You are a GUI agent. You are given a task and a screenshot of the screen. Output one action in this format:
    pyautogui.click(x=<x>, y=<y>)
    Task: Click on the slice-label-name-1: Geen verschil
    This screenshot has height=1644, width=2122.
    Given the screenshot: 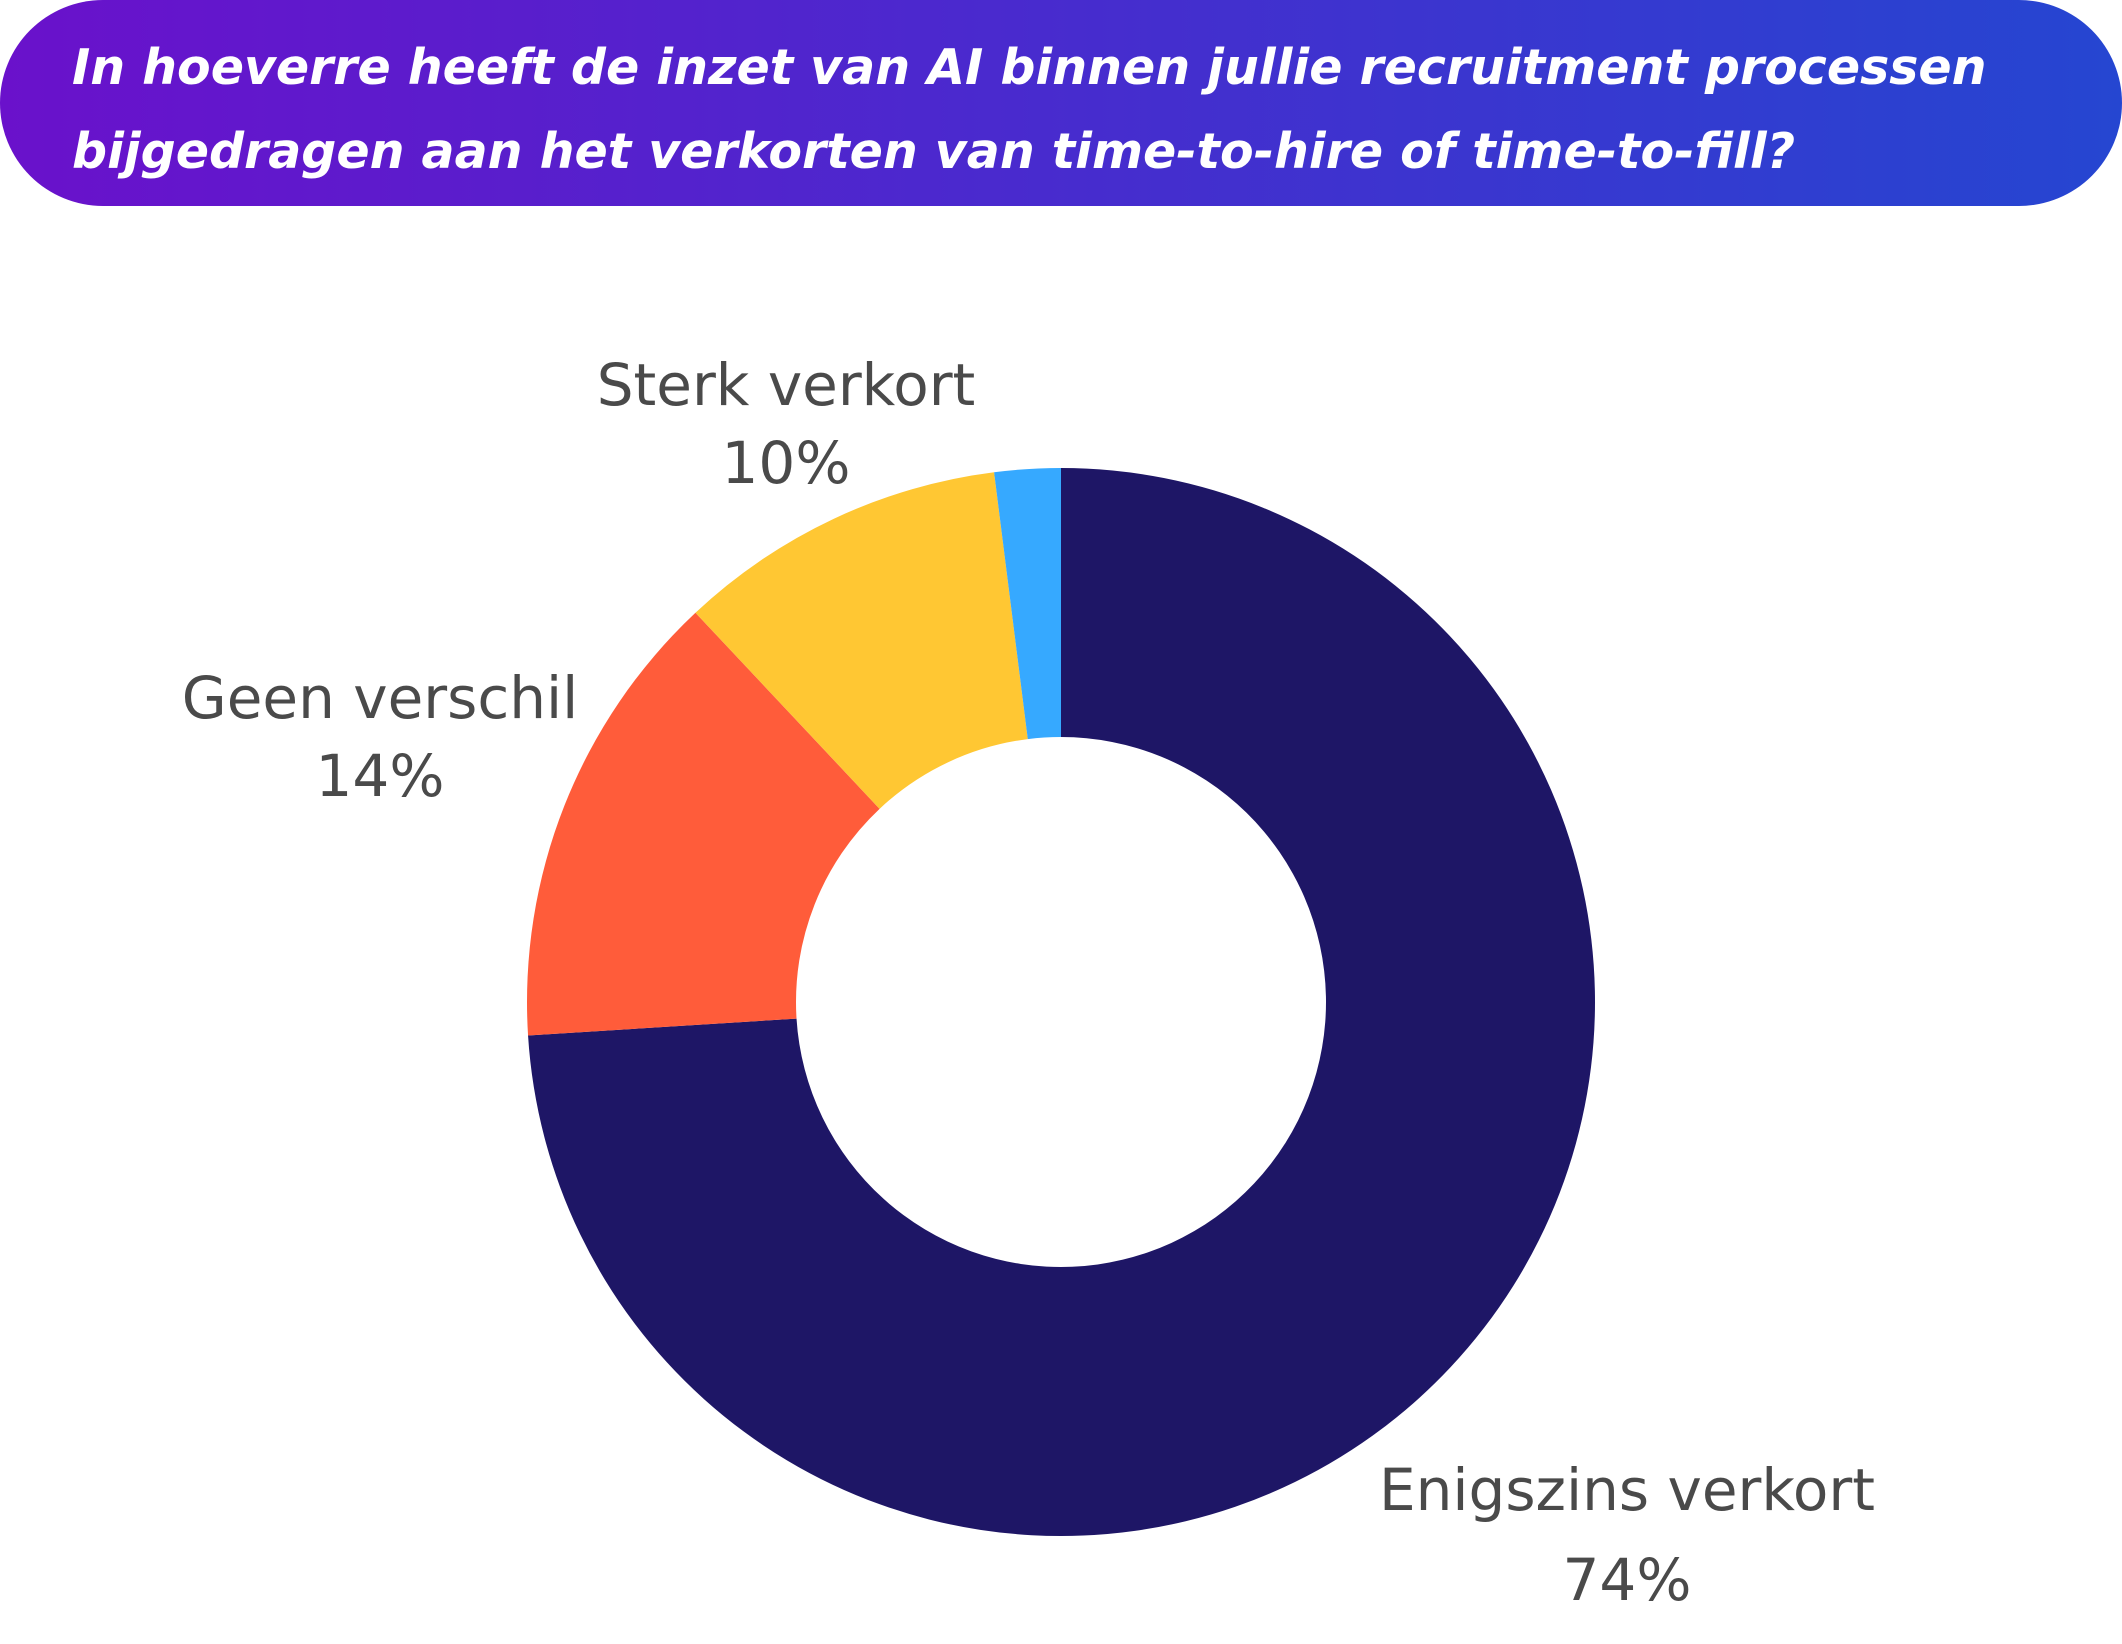 What is the action you would take?
    pyautogui.click(x=380, y=698)
    